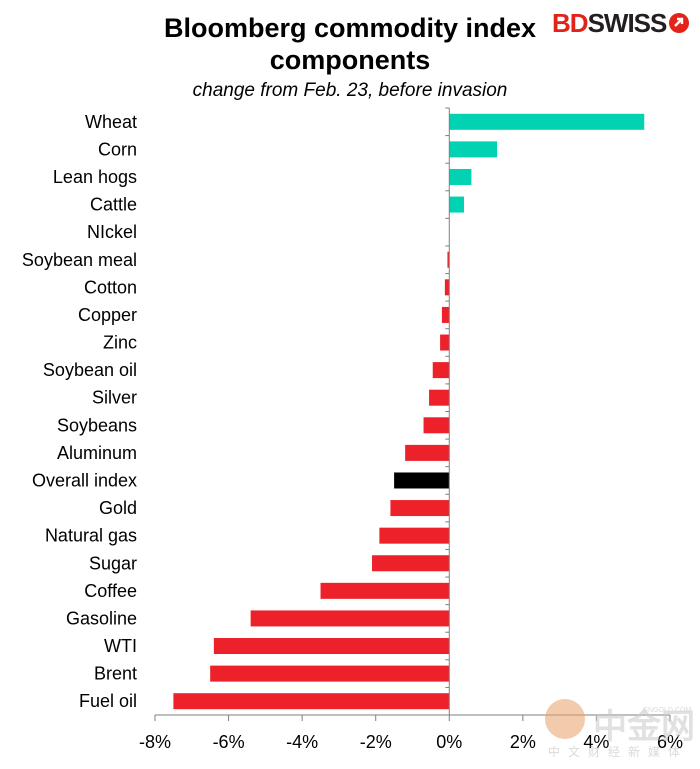  What do you see at coordinates (112, 232) in the screenshot?
I see `category-label-nickel: NIckel` at bounding box center [112, 232].